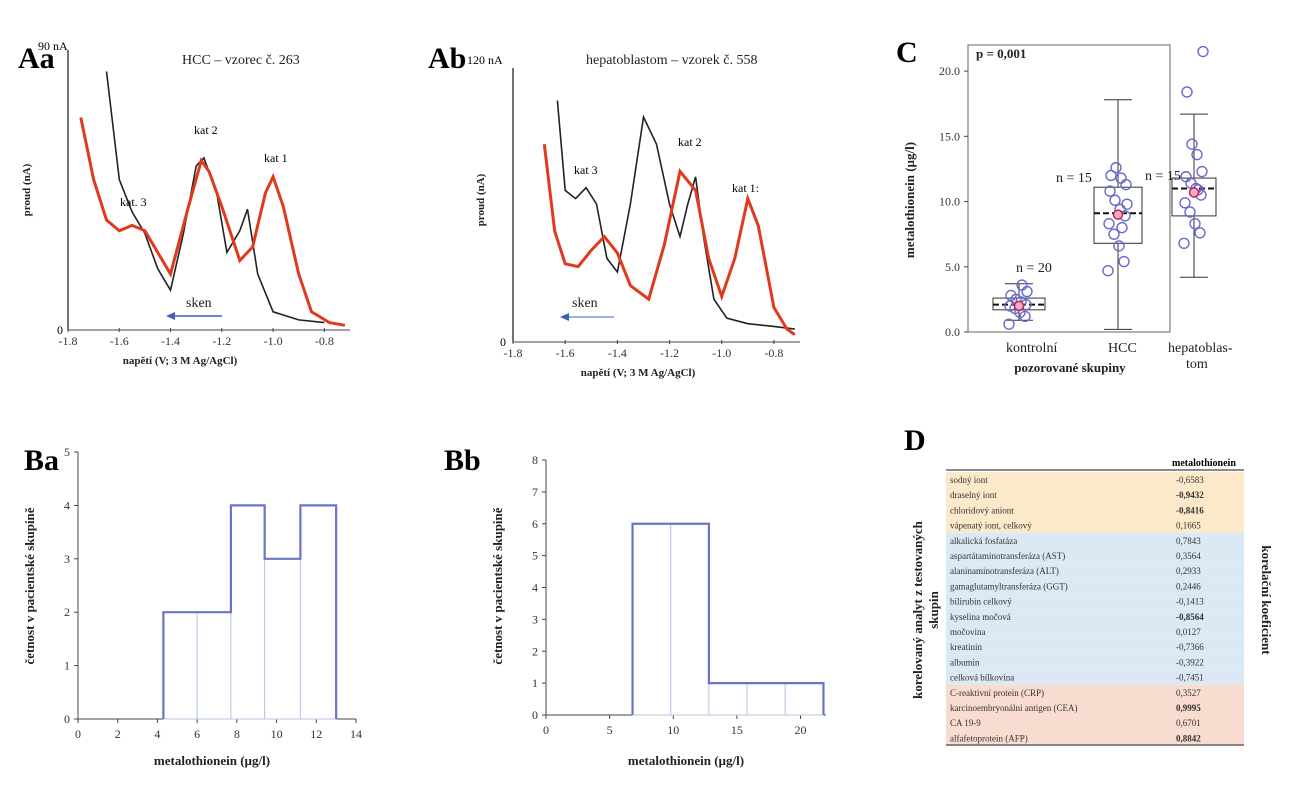 The width and height of the screenshot is (1294, 805). I want to click on ba-ytick-label-4: 4, so click(67, 505).